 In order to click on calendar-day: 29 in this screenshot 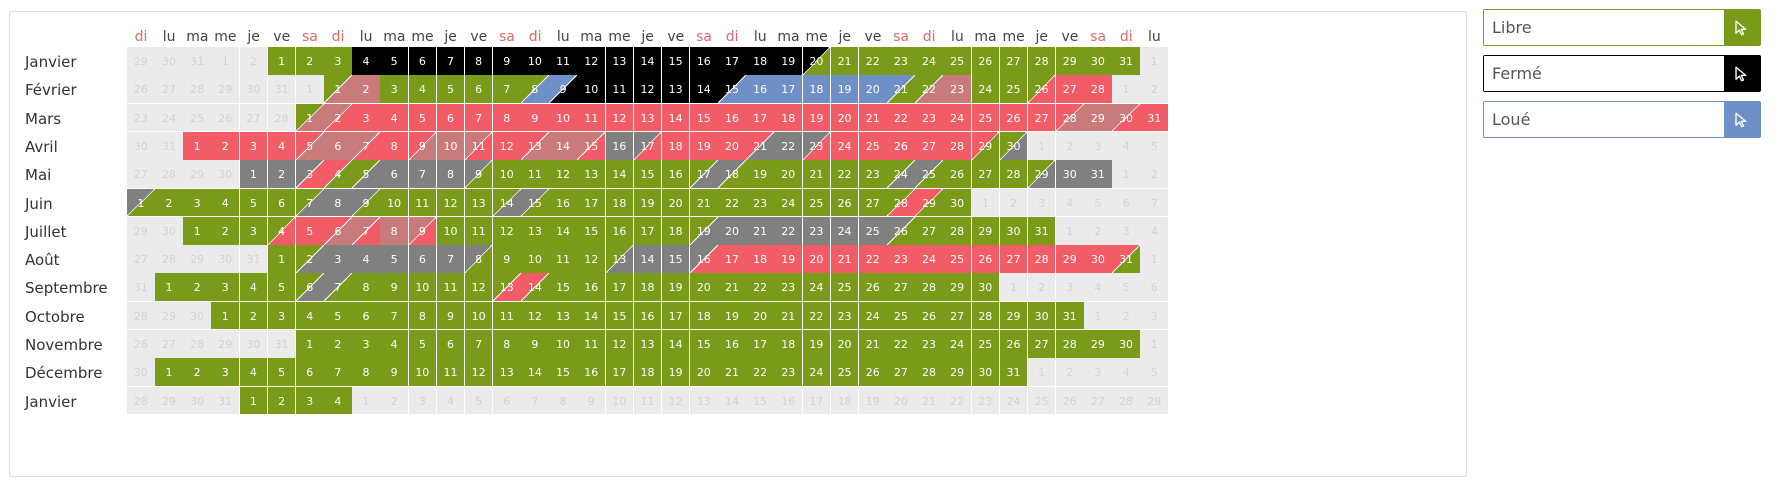, I will do `click(957, 373)`.